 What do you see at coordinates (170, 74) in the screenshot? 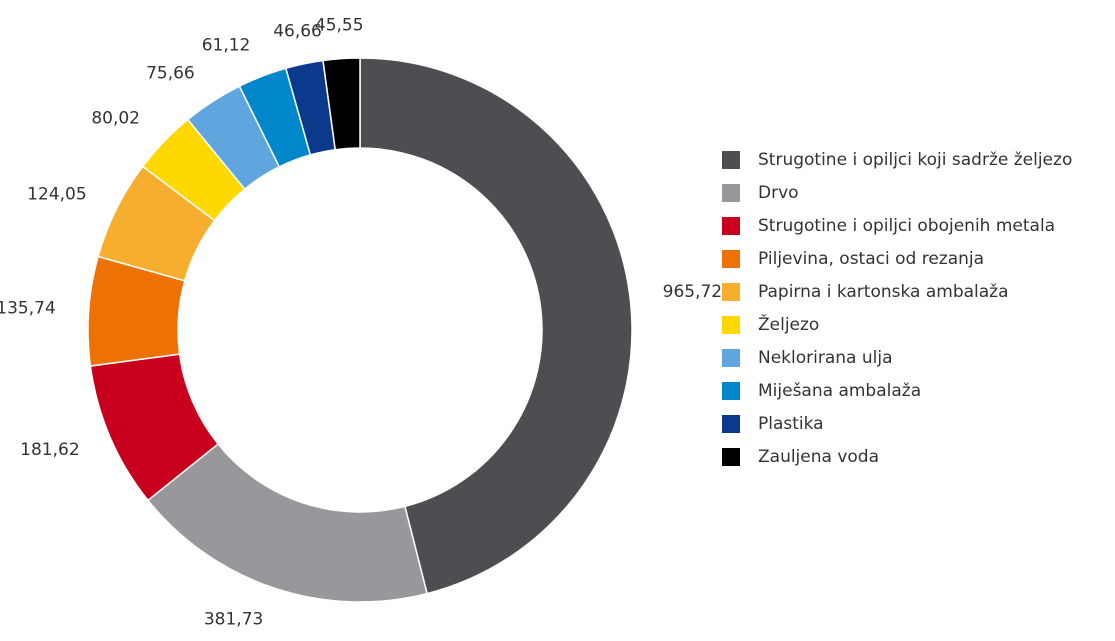
I see `data-label: 75,66` at bounding box center [170, 74].